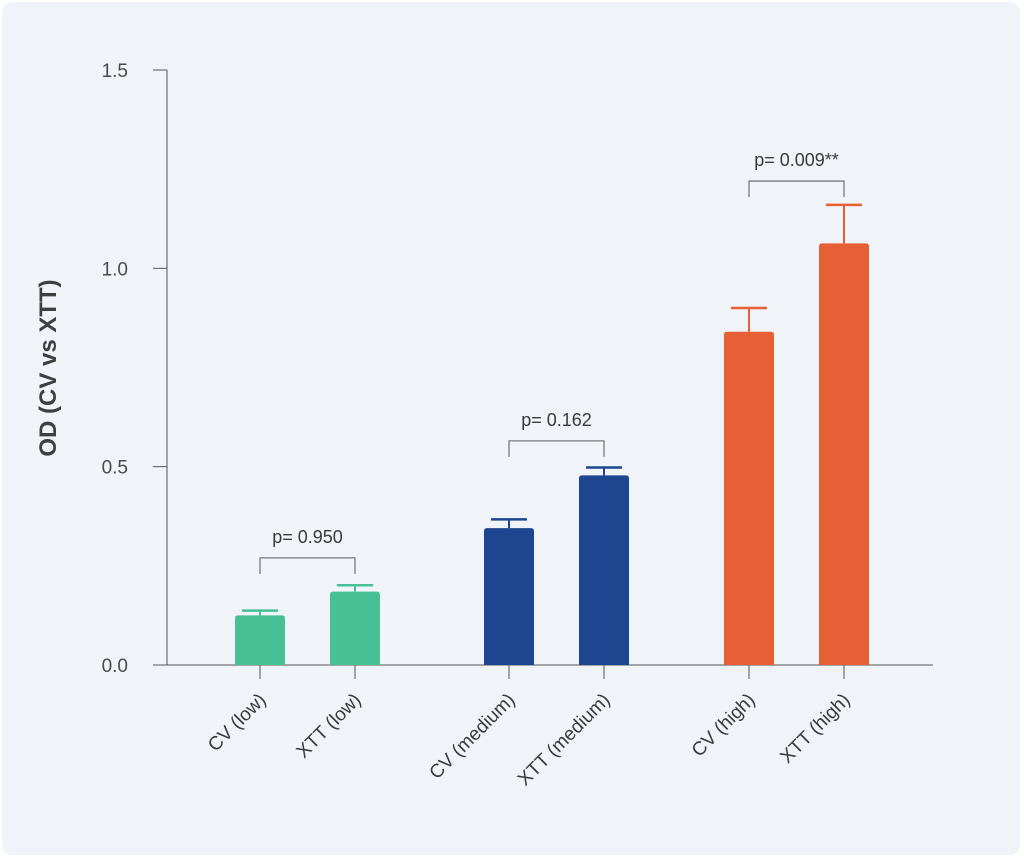 This screenshot has width=1024, height=859. I want to click on y-axis-title: OD (CV vs XTT), so click(48, 367).